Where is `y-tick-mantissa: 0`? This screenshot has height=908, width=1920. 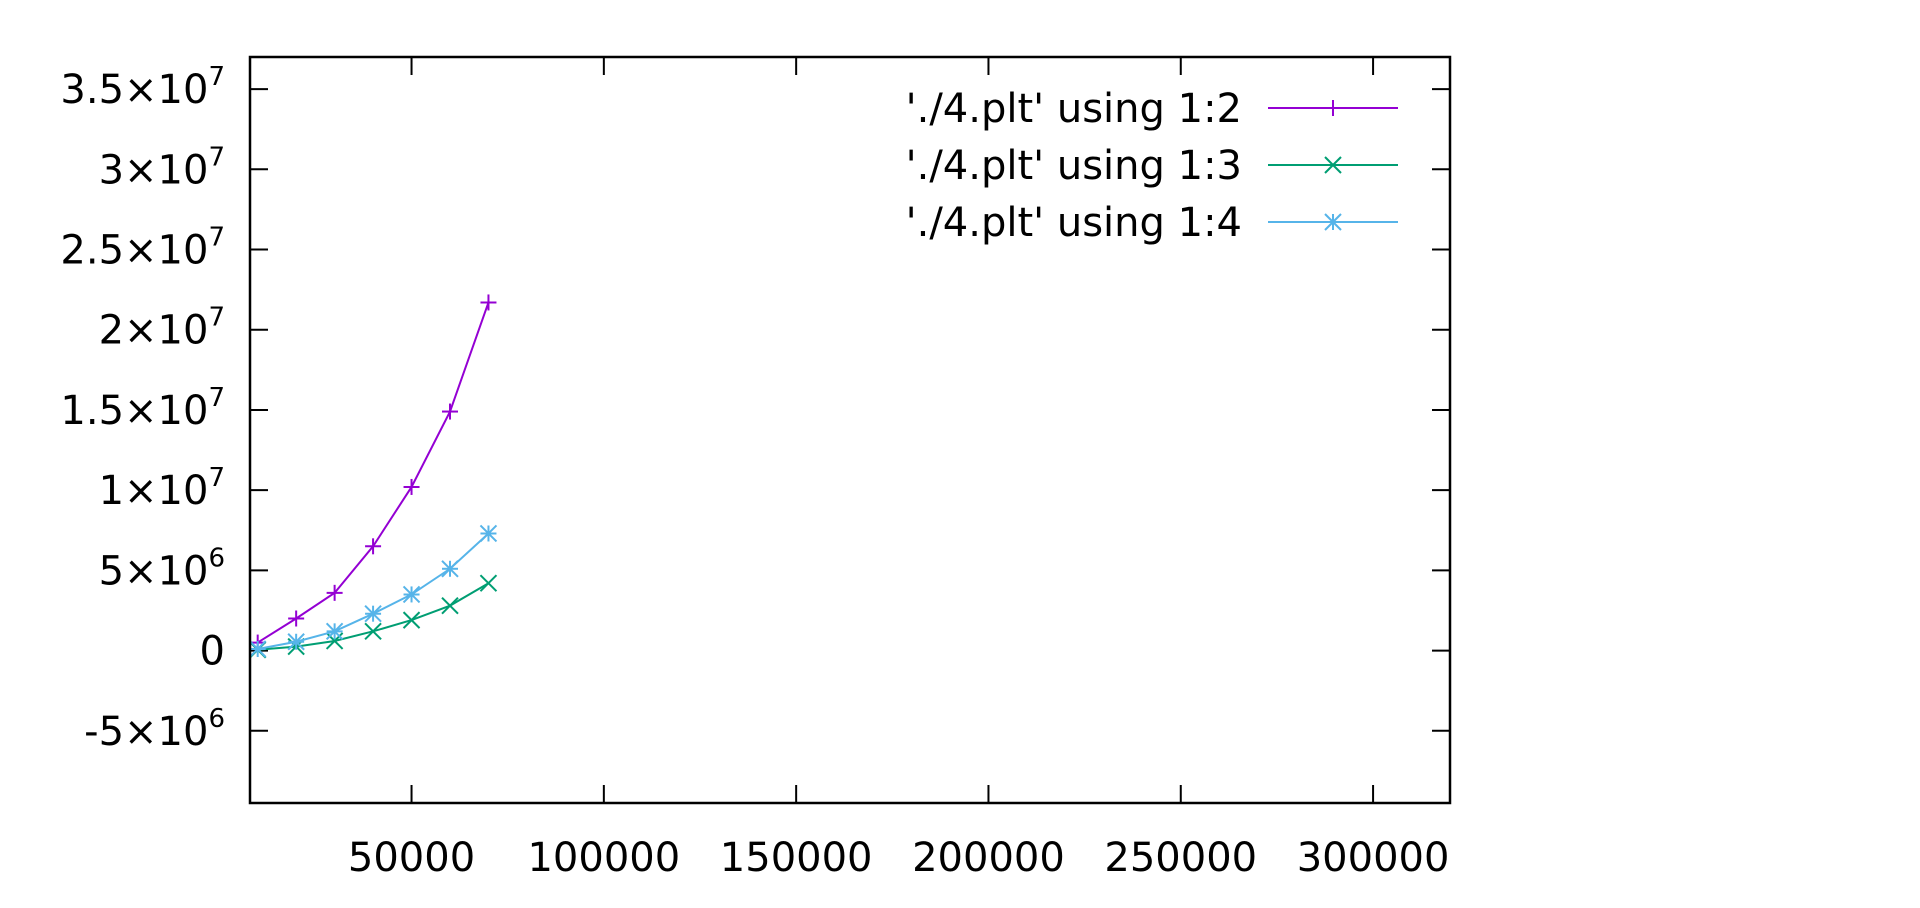
y-tick-mantissa: 0 is located at coordinates (212, 652).